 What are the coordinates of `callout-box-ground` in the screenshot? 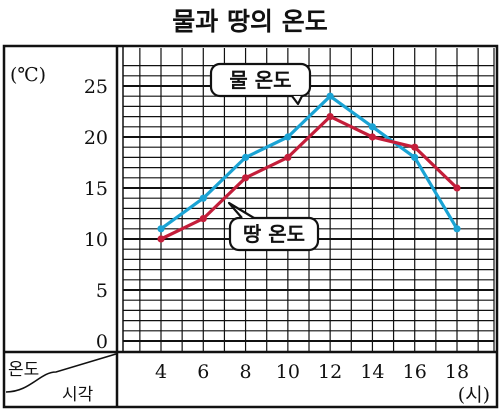 It's located at (274, 234).